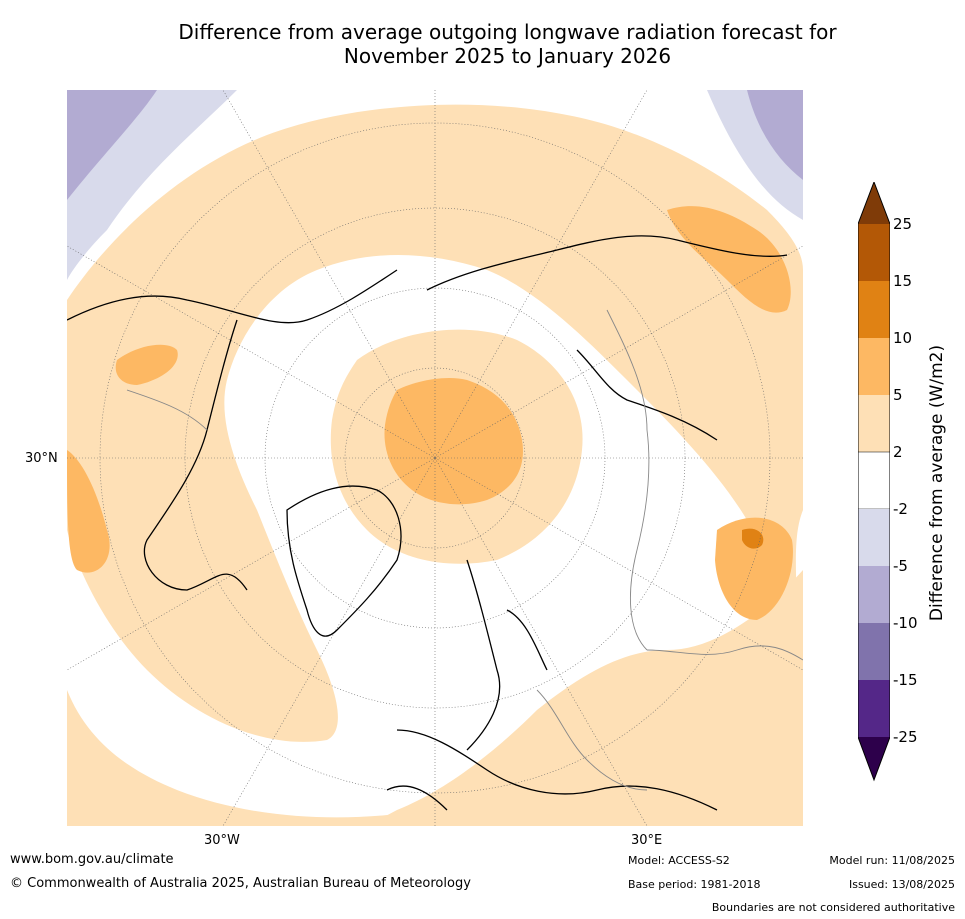  What do you see at coordinates (900, 509) in the screenshot?
I see `colorbar-tick-neg2: -2` at bounding box center [900, 509].